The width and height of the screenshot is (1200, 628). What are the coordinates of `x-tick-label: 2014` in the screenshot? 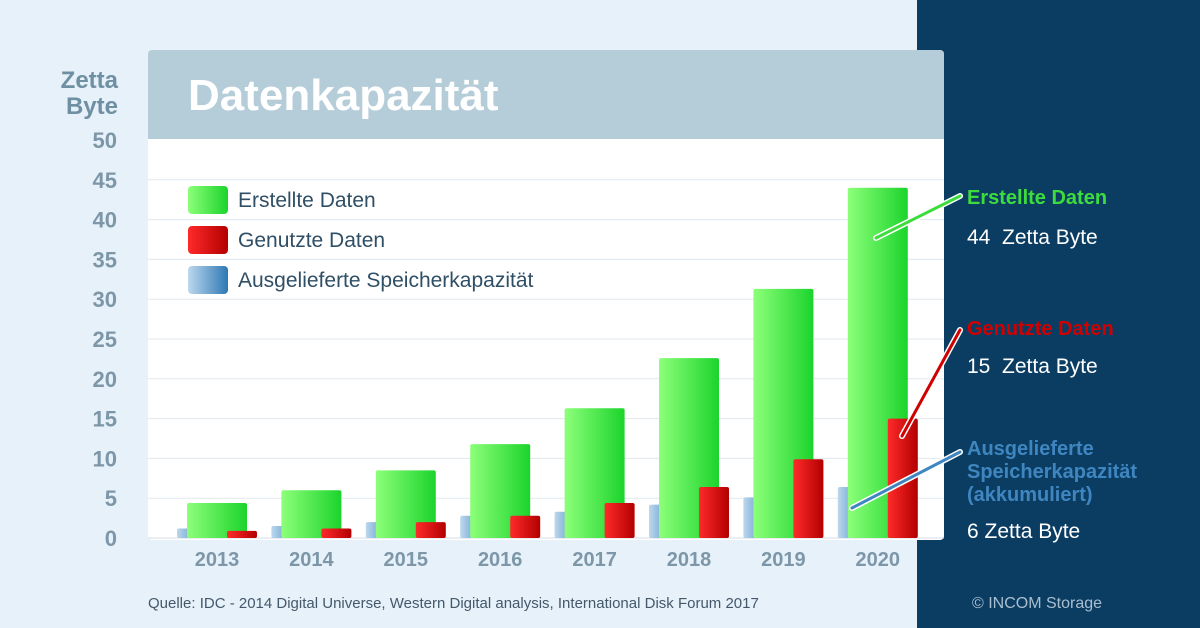 It's located at (311, 560).